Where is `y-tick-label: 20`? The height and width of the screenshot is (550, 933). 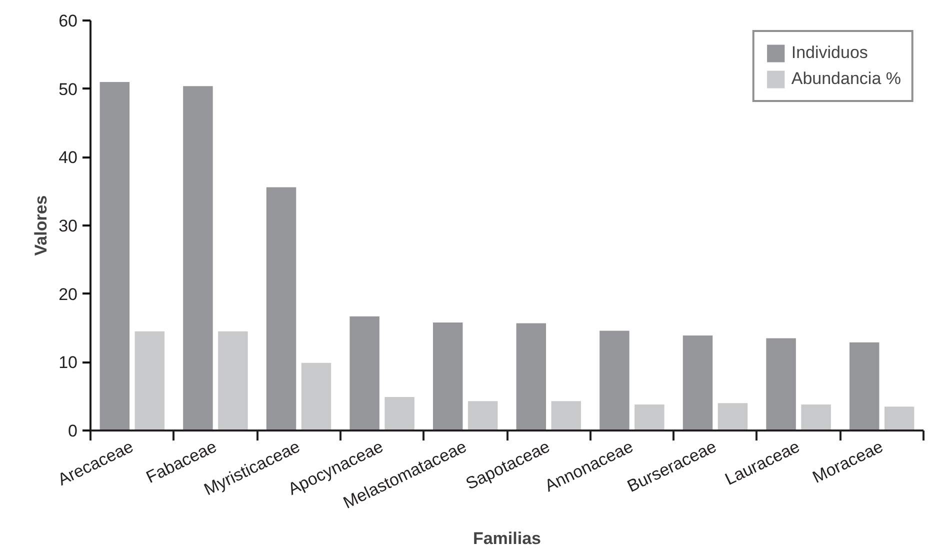 y-tick-label: 20 is located at coordinates (68, 294).